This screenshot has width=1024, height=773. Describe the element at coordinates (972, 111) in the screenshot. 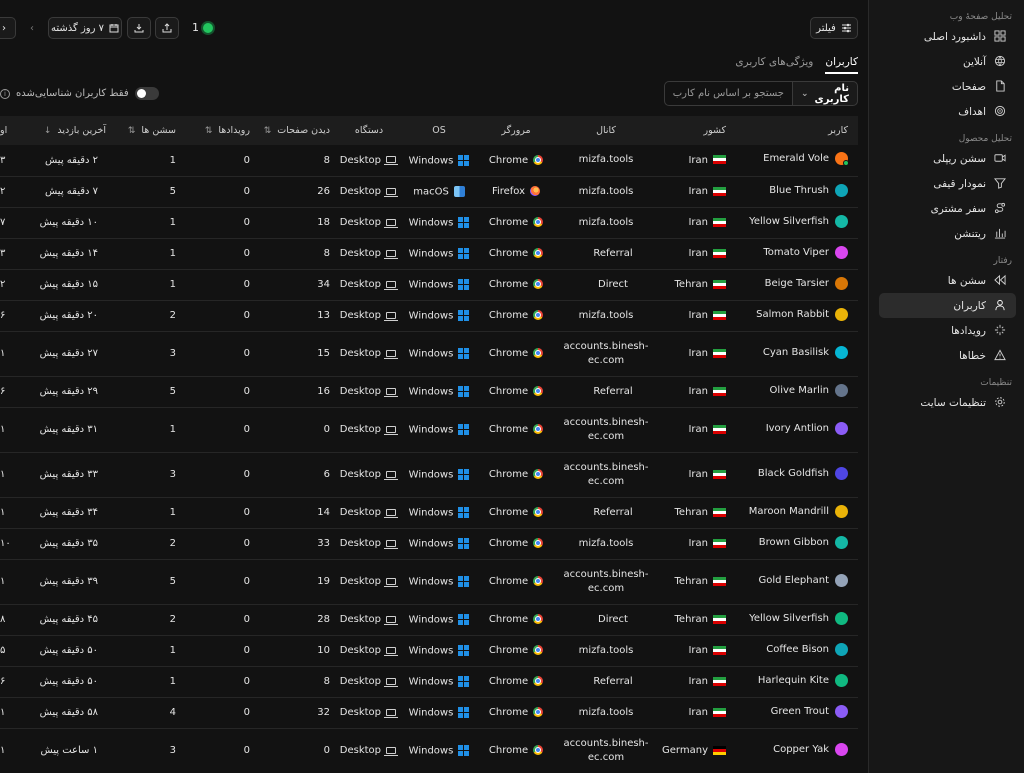

I see `sidebar-item-label: اهداف` at that location.